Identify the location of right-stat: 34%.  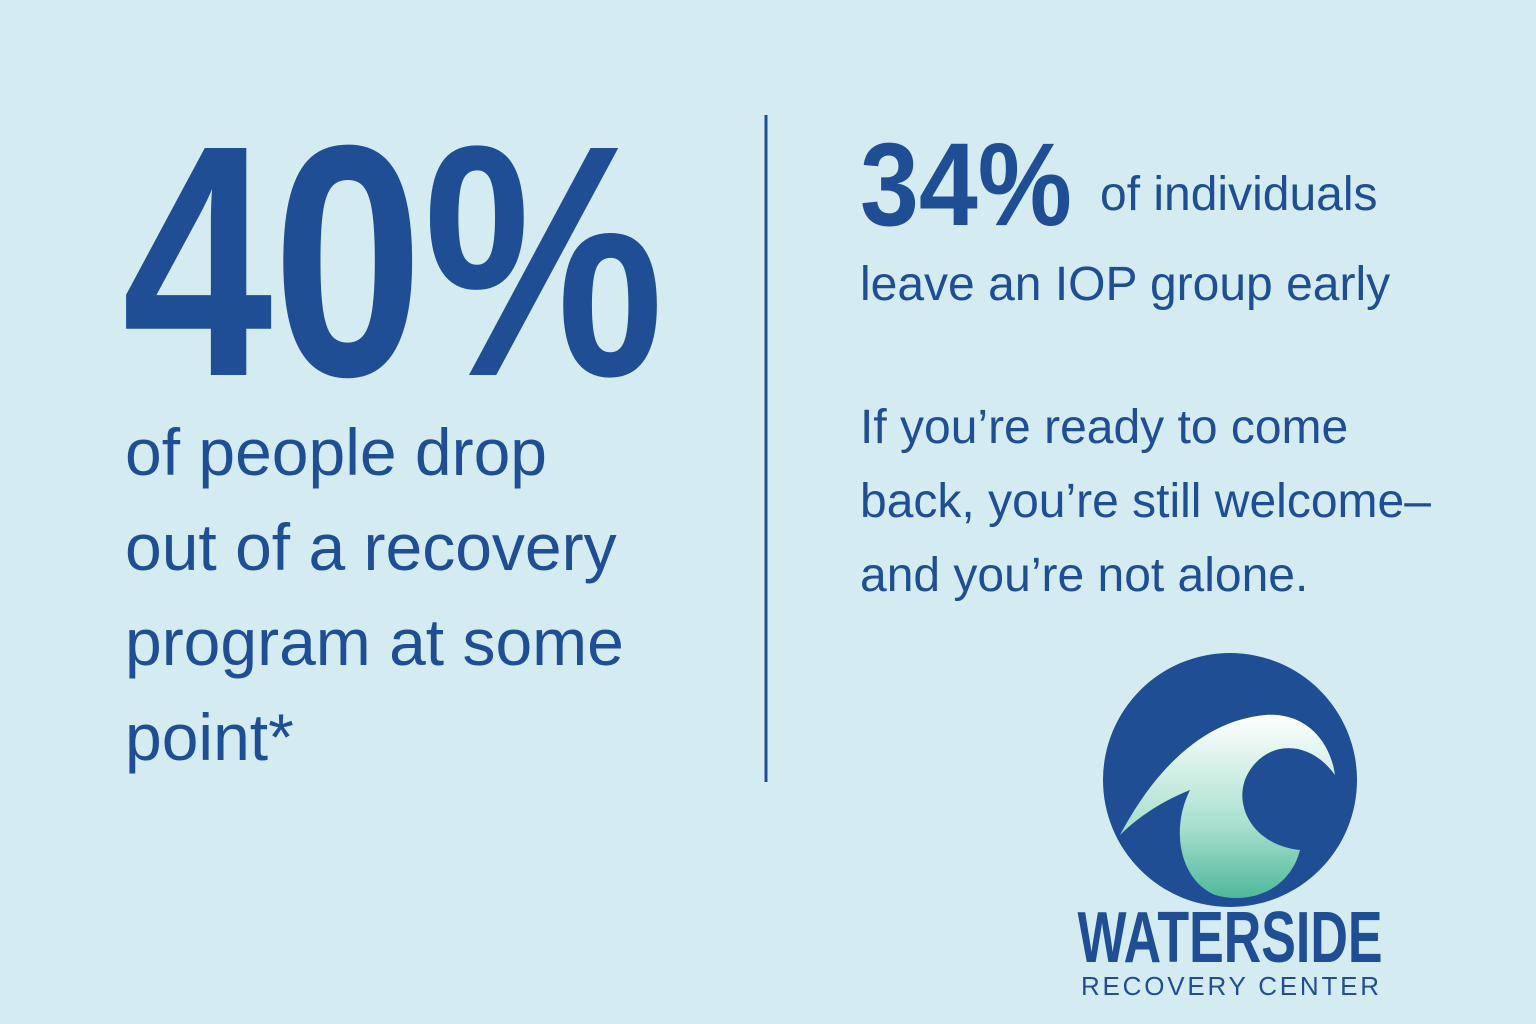
(966, 185).